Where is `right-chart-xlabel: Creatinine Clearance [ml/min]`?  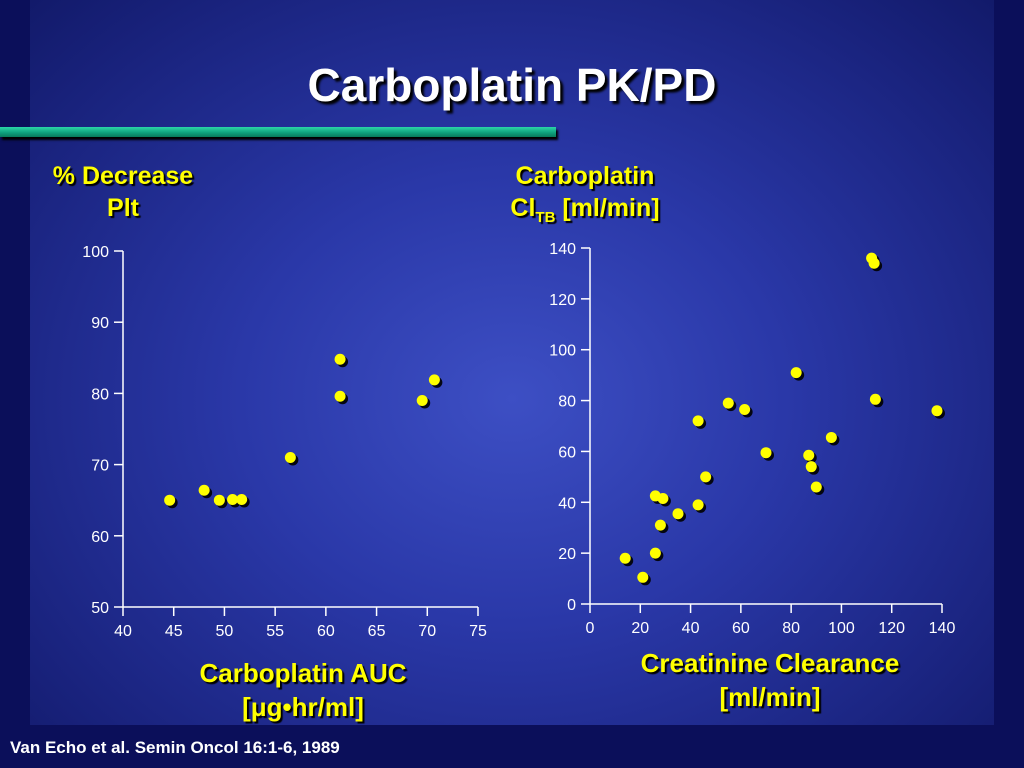 right-chart-xlabel: Creatinine Clearance [ml/min] is located at coordinates (770, 680).